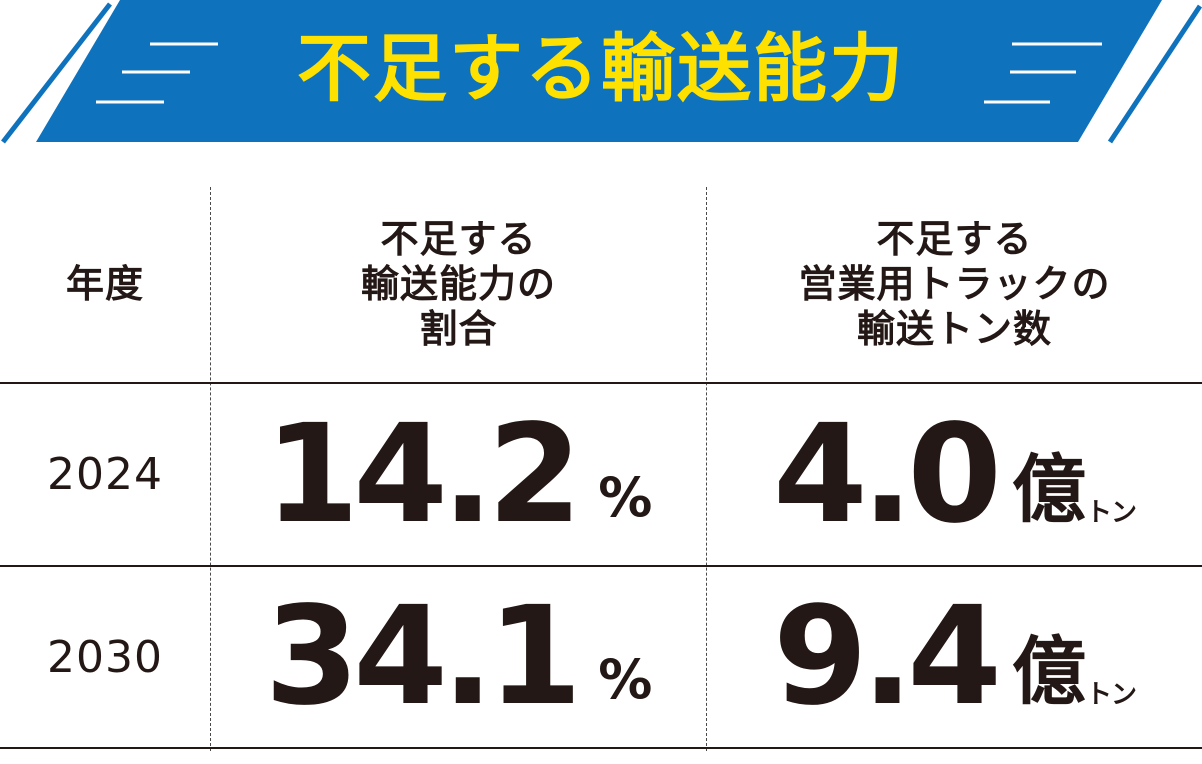 This screenshot has width=1202, height=764. What do you see at coordinates (421, 475) in the screenshot?
I see `ratio-value: 14.2` at bounding box center [421, 475].